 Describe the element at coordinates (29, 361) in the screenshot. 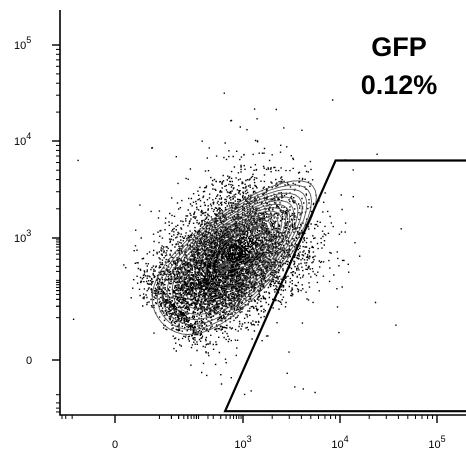

I see `y-tick-label: 0` at that location.